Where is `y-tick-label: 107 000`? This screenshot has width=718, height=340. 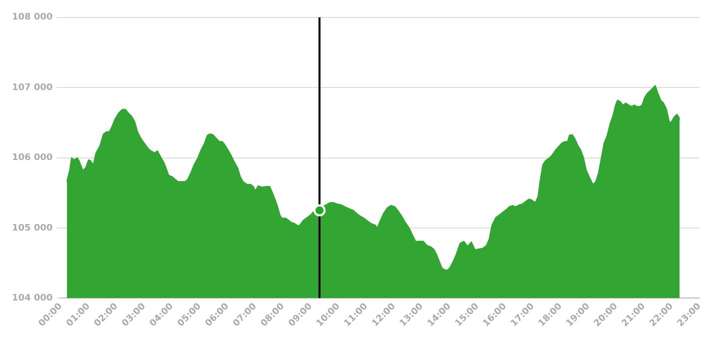 y-tick-label: 107 000 is located at coordinates (32, 87).